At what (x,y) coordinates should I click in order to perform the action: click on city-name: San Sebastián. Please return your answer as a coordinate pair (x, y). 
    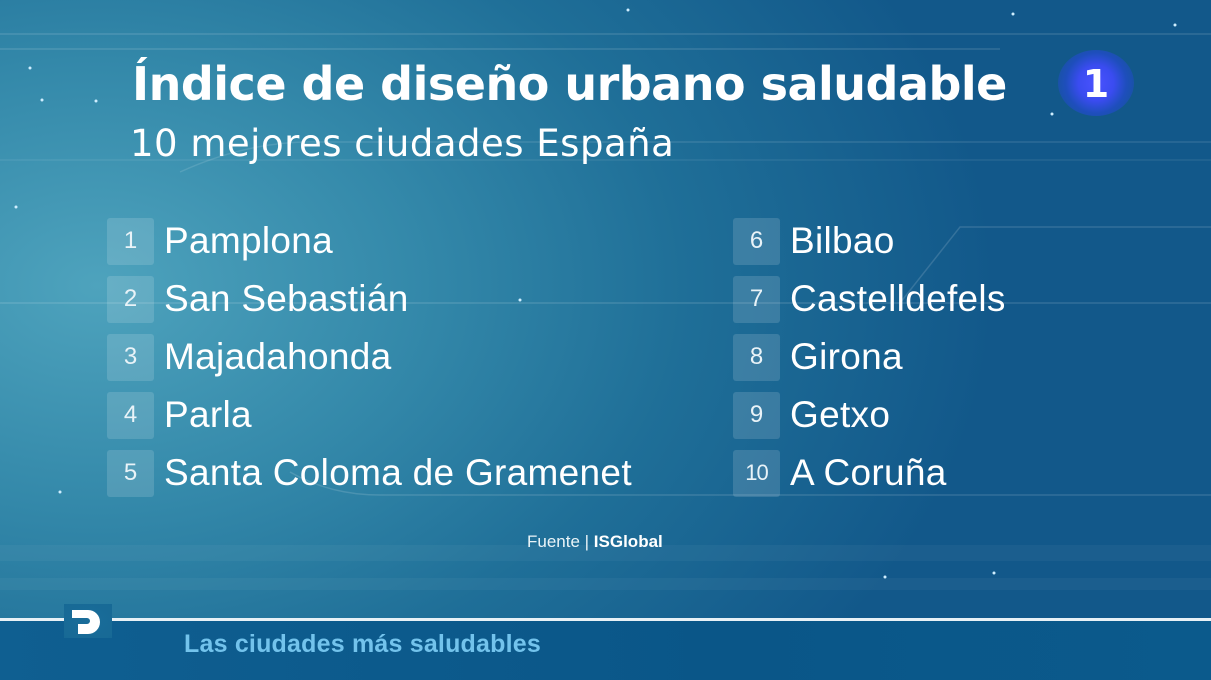
    Looking at the image, I should click on (286, 298).